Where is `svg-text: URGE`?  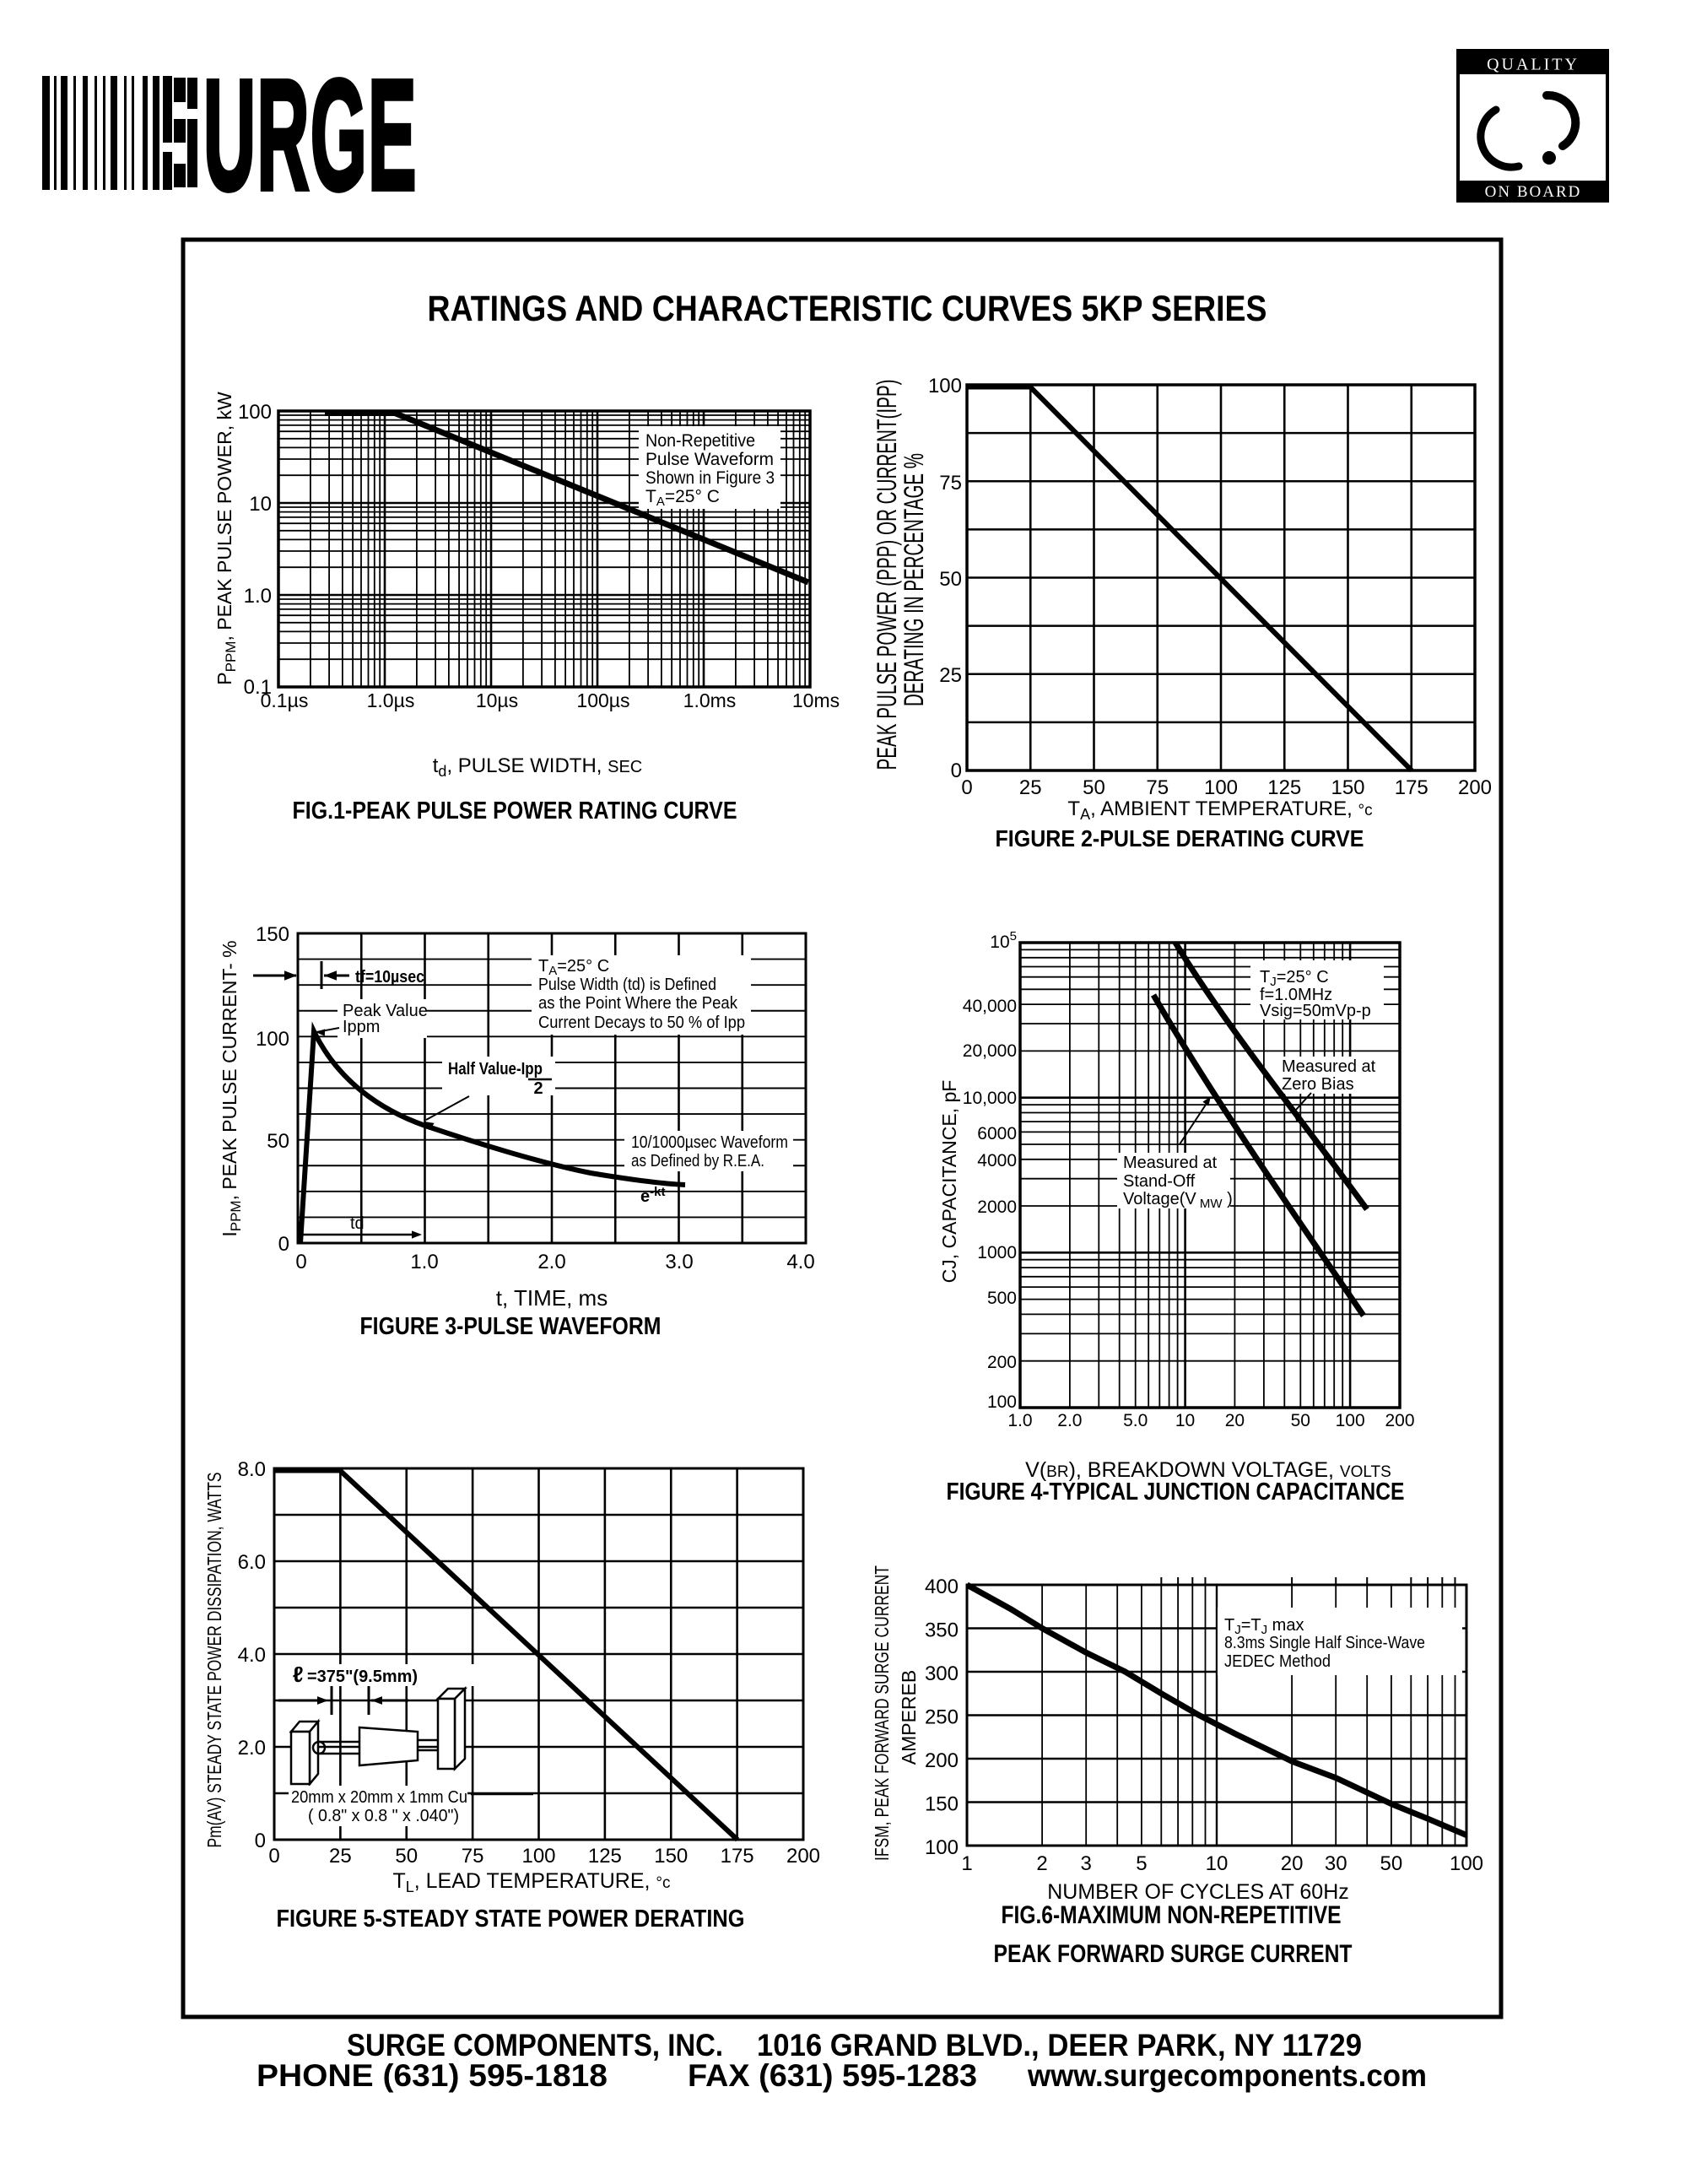
svg-text: URGE is located at coordinates (310, 135).